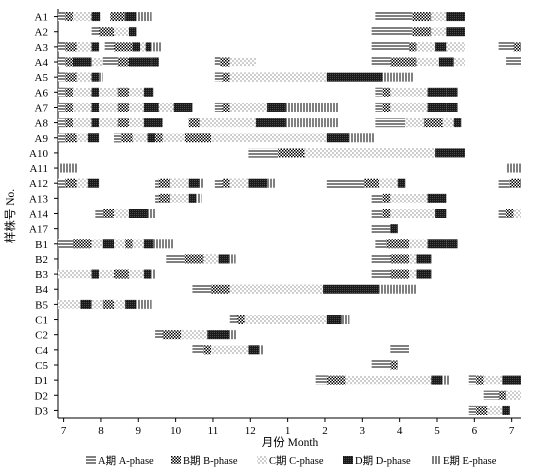  I want to click on bar-A14-phase-E, so click(151, 213).